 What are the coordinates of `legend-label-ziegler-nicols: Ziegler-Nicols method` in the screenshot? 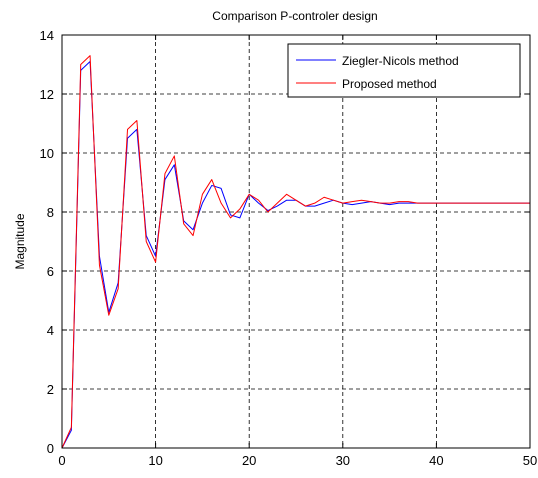 It's located at (400, 61).